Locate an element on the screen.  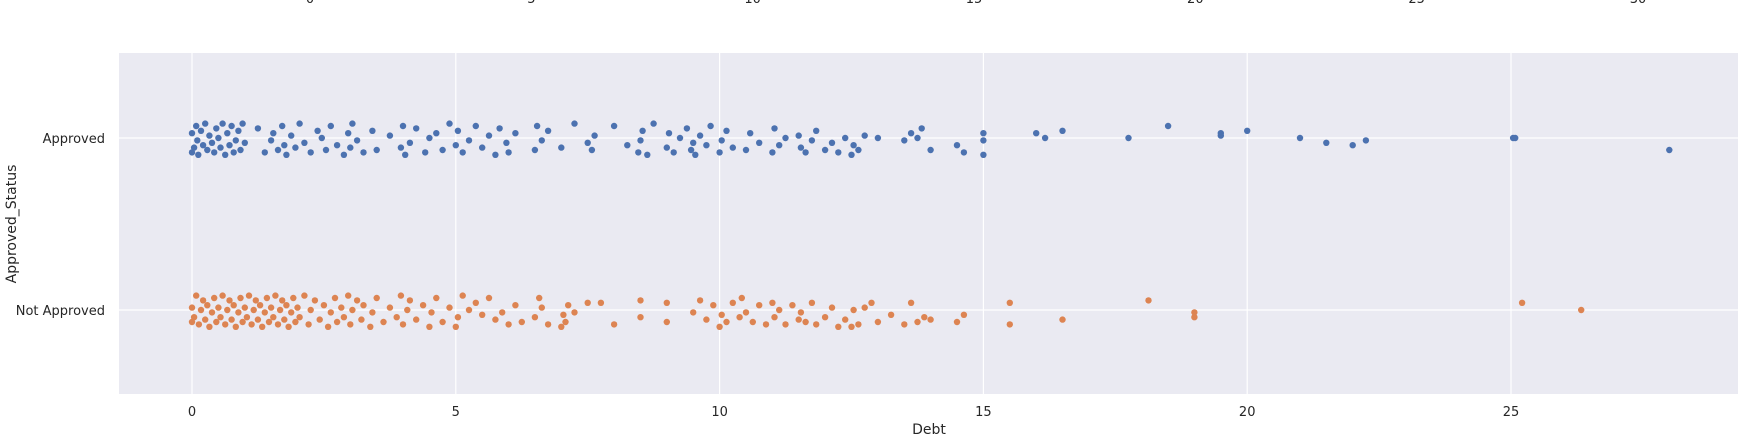
y-axis-ticks: Approved Not Approved is located at coordinates (60, 225).